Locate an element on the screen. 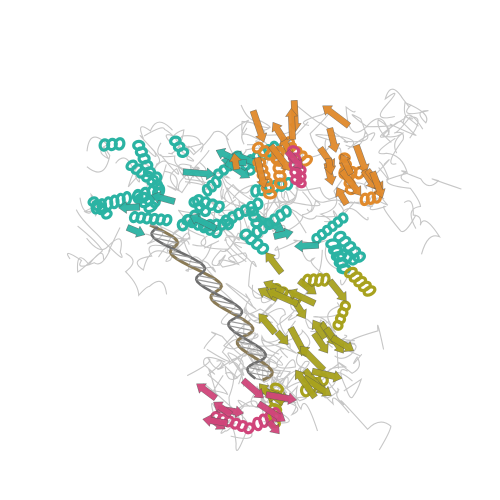 Image resolution: width=500 pixels, height=500 pixels. olive-domain is located at coordinates (317, 340).